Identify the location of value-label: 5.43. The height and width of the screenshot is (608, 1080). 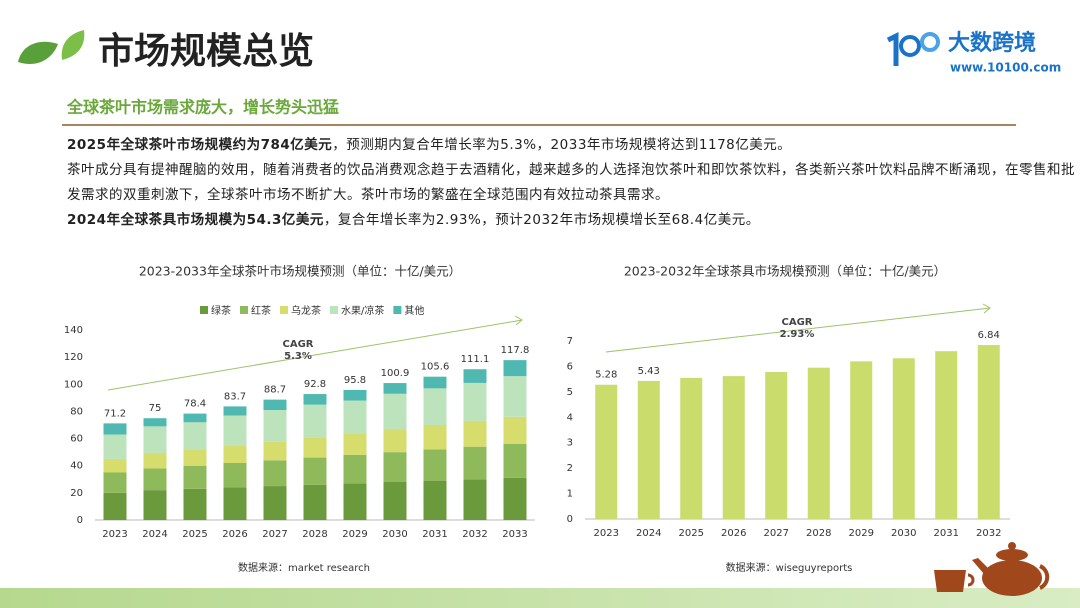
(649, 371).